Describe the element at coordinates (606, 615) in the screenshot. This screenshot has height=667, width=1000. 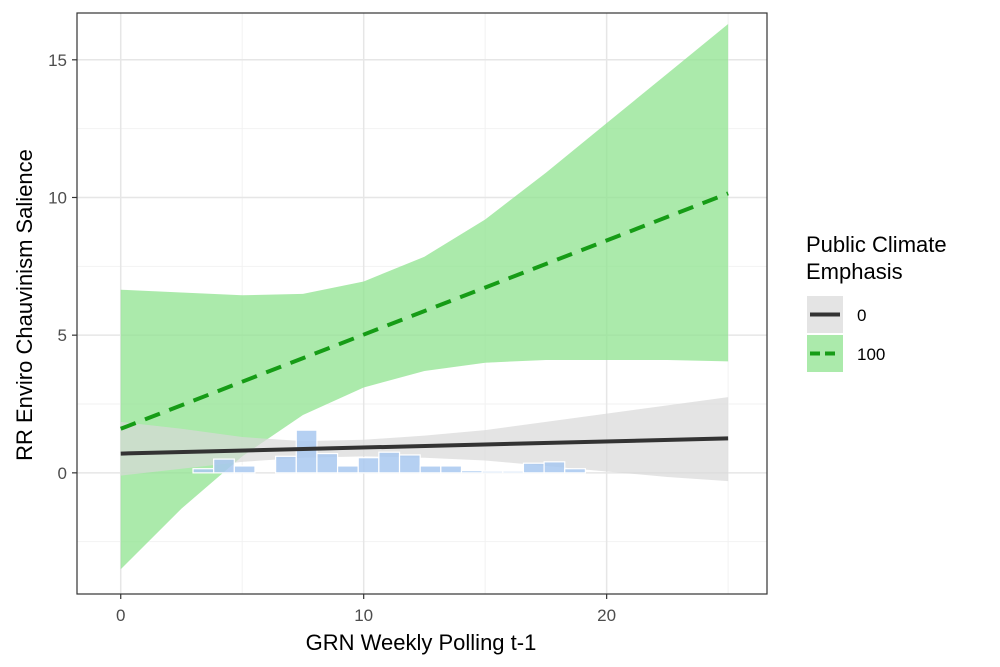
I see `x-tick-label: 20` at that location.